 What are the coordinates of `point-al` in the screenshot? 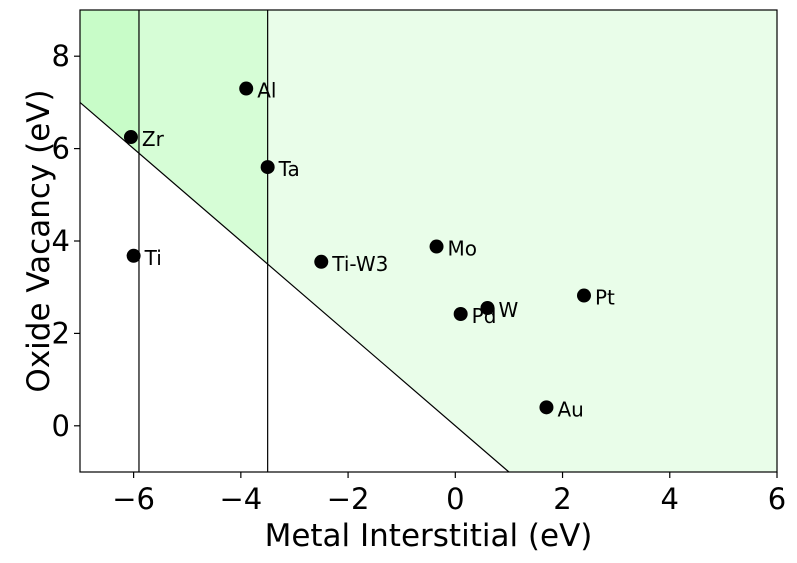 It's located at (246, 88).